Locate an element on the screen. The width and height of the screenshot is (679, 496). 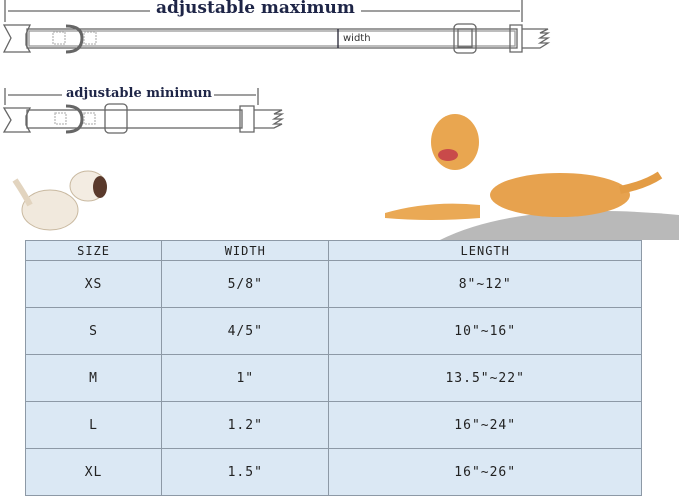
header-size: SIZE is located at coordinates (93, 250).